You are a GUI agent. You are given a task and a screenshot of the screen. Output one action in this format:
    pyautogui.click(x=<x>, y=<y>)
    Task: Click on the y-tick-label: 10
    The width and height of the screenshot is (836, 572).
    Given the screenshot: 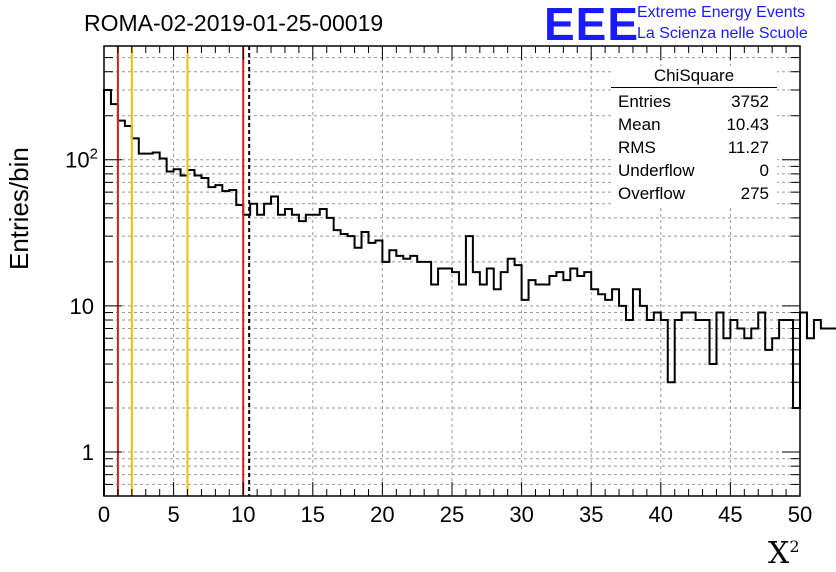 What is the action you would take?
    pyautogui.click(x=82, y=306)
    